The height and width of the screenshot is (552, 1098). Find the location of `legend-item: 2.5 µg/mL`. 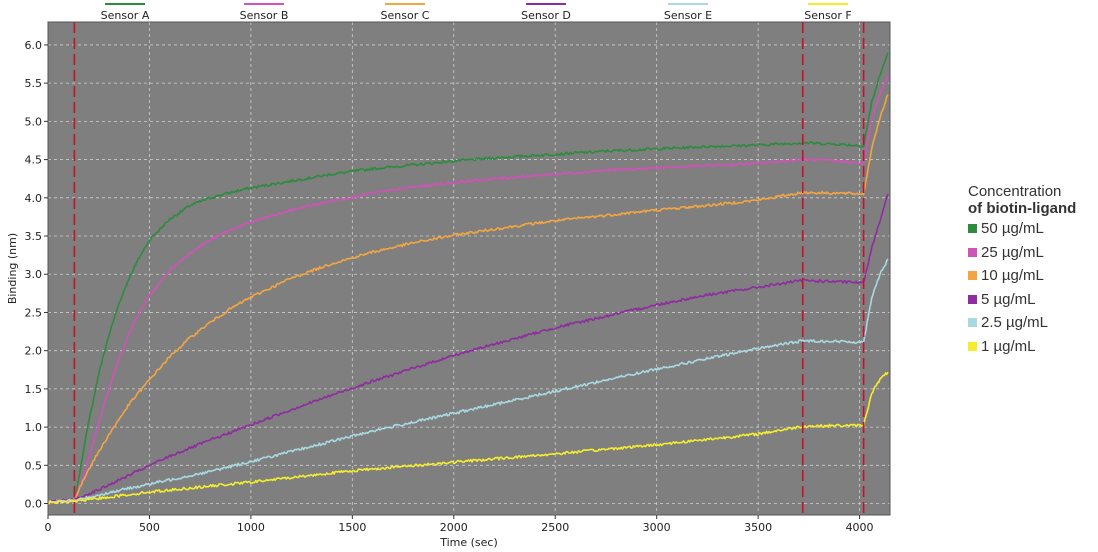

legend-item: 2.5 µg/mL is located at coordinates (1031, 323).